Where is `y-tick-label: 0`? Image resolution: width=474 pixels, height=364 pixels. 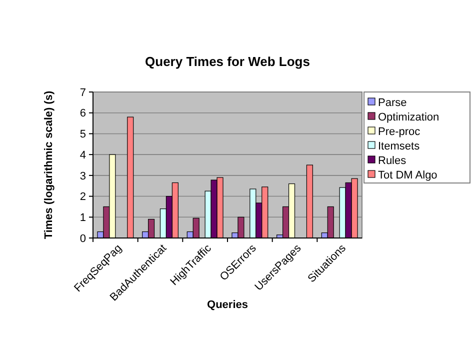 y-tick-label: 0 is located at coordinates (83, 238).